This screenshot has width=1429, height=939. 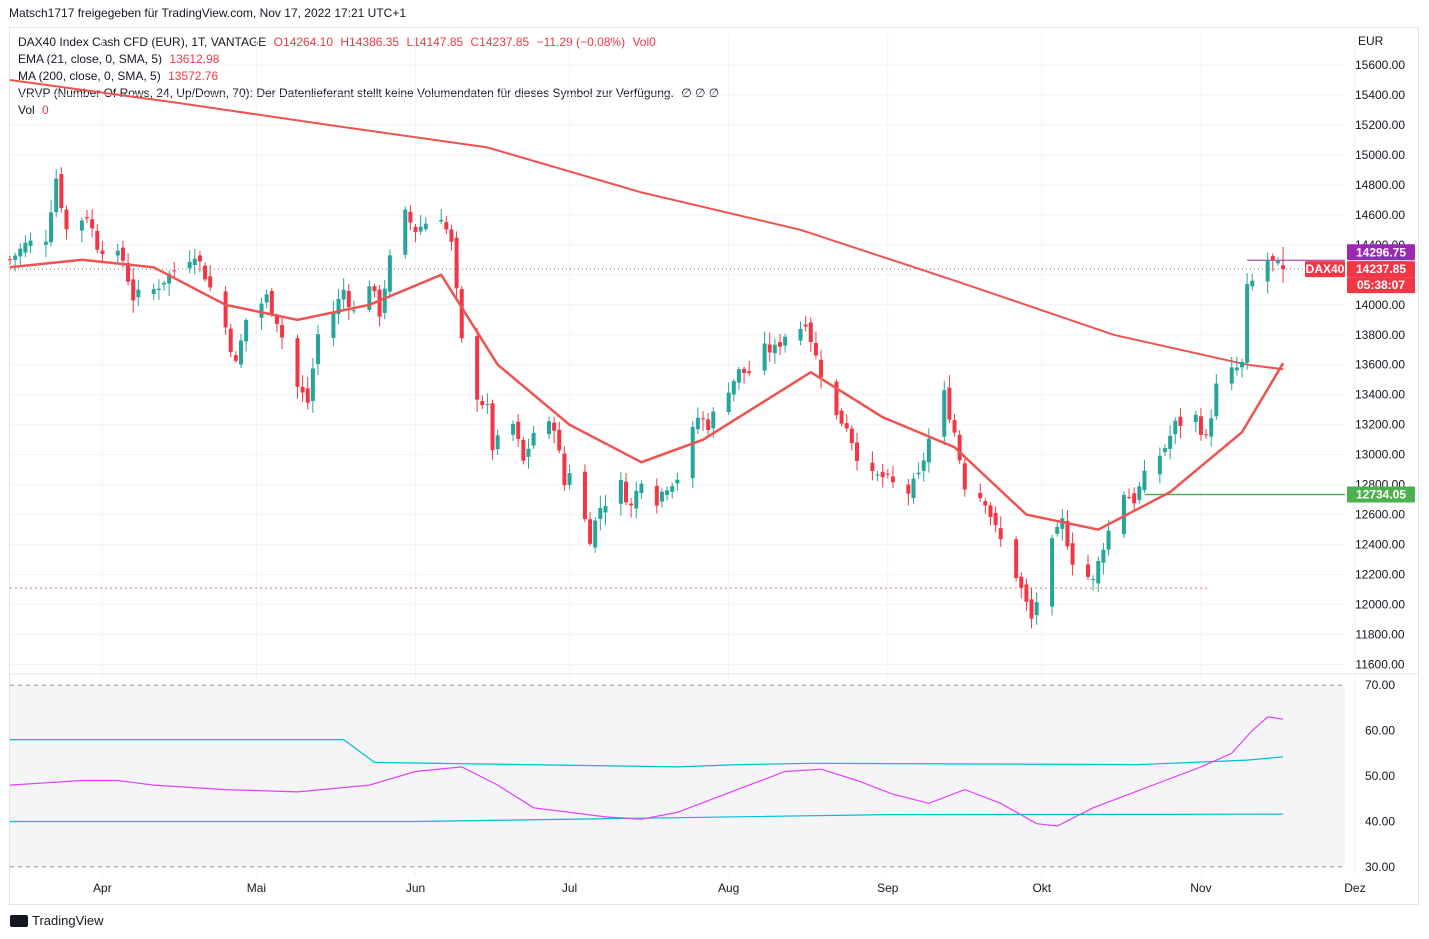 I want to click on high-value: H14386.35, so click(x=370, y=42).